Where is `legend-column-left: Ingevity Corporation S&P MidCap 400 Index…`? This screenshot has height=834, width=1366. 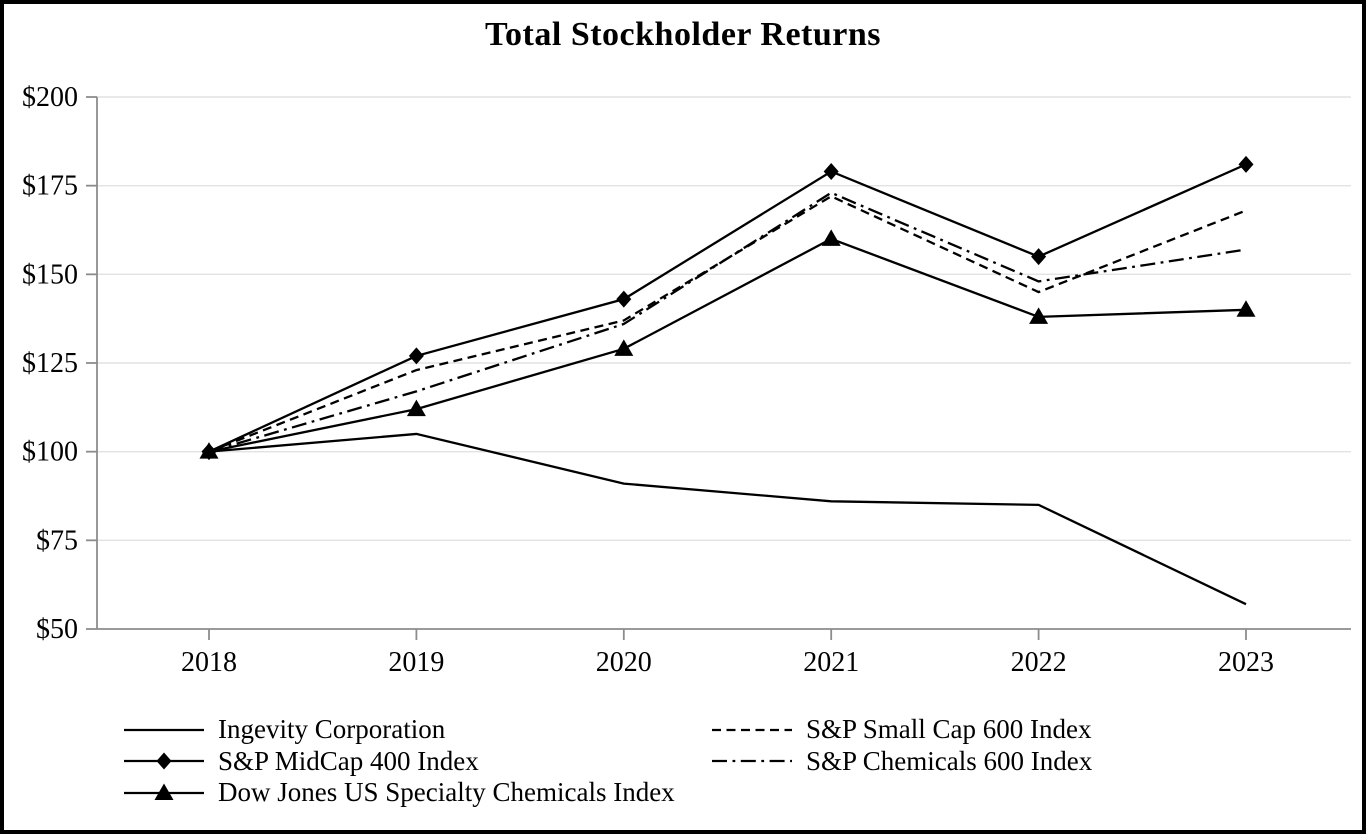 legend-column-left: Ingevity Corporation S&P MidCap 400 Index… is located at coordinates (398, 761).